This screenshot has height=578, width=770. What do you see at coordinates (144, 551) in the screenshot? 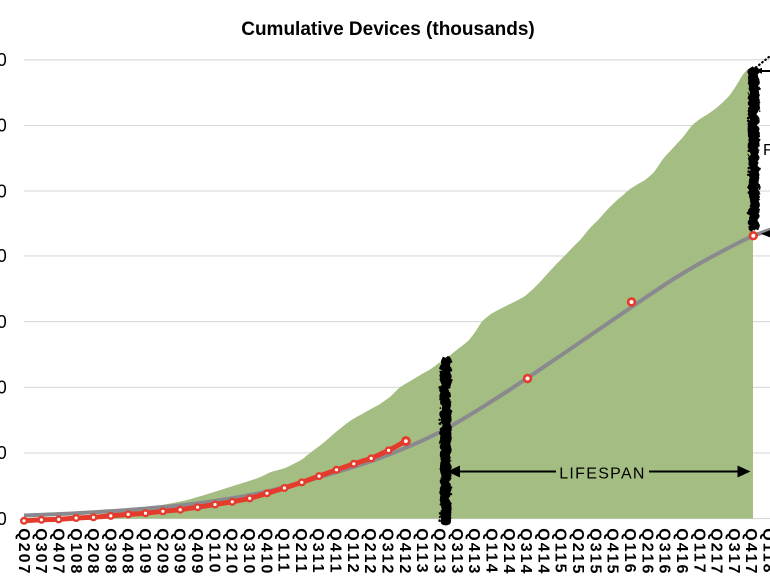
I see `svg-text: Q109` at bounding box center [144, 551].